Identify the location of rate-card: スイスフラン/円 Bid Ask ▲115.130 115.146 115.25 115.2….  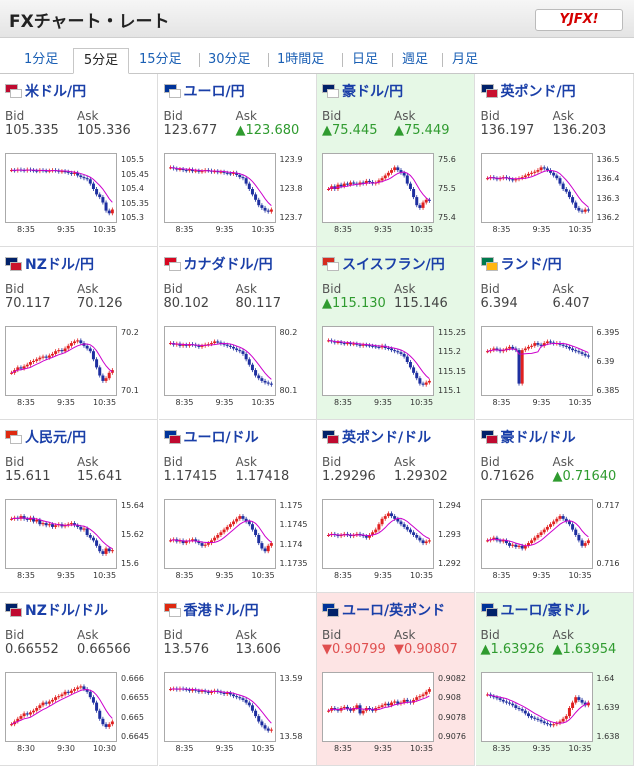
(396, 333).